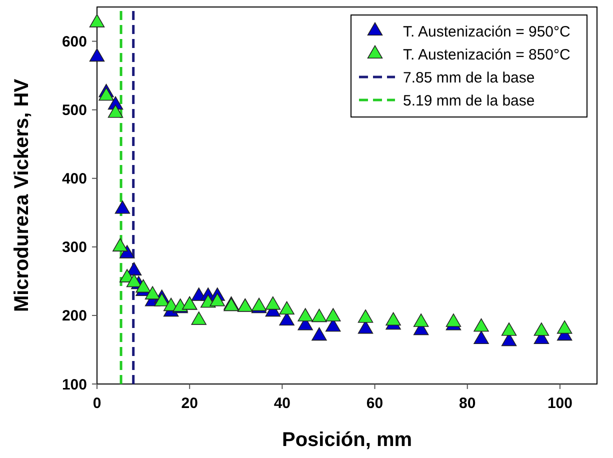 This screenshot has height=458, width=613. Describe the element at coordinates (74, 42) in the screenshot. I see `y-tick-label: 600` at that location.